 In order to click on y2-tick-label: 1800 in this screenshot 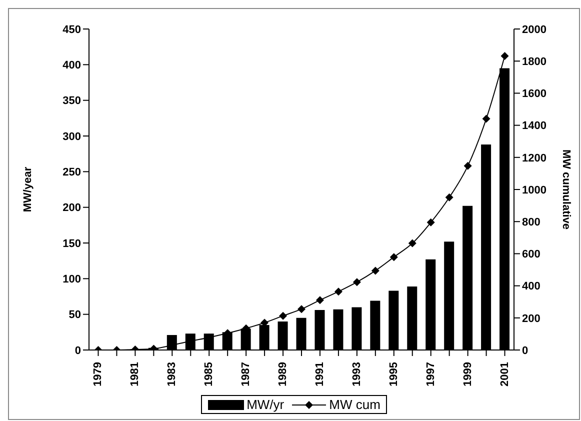, I will do `click(534, 62)`.